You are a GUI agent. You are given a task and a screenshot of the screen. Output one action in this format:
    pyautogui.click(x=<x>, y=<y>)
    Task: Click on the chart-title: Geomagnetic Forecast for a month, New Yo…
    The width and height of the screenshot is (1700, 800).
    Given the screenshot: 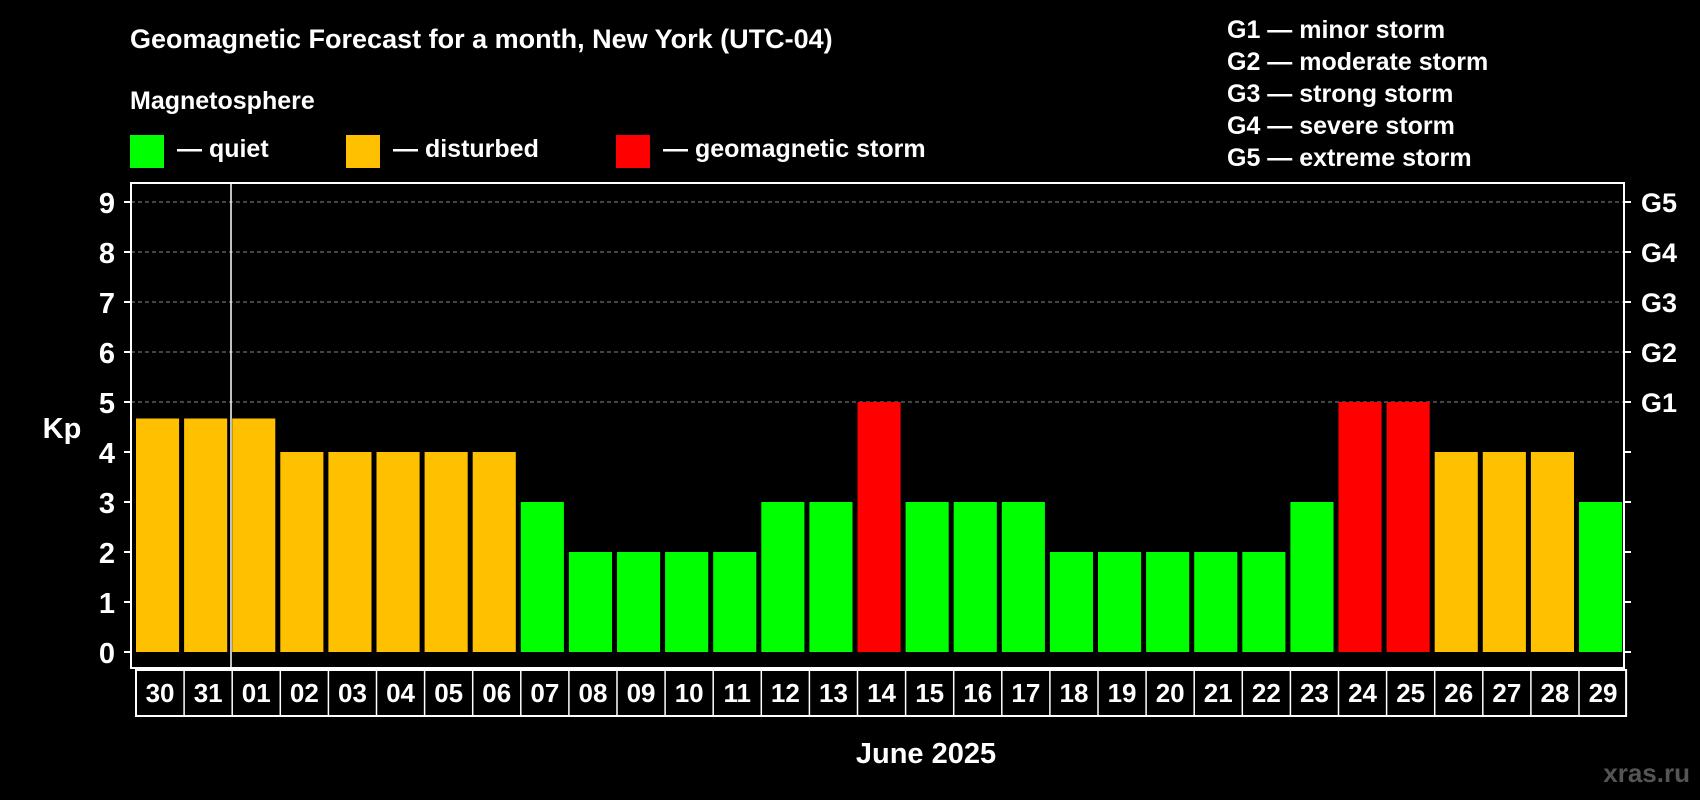 What is the action you would take?
    pyautogui.click(x=481, y=39)
    